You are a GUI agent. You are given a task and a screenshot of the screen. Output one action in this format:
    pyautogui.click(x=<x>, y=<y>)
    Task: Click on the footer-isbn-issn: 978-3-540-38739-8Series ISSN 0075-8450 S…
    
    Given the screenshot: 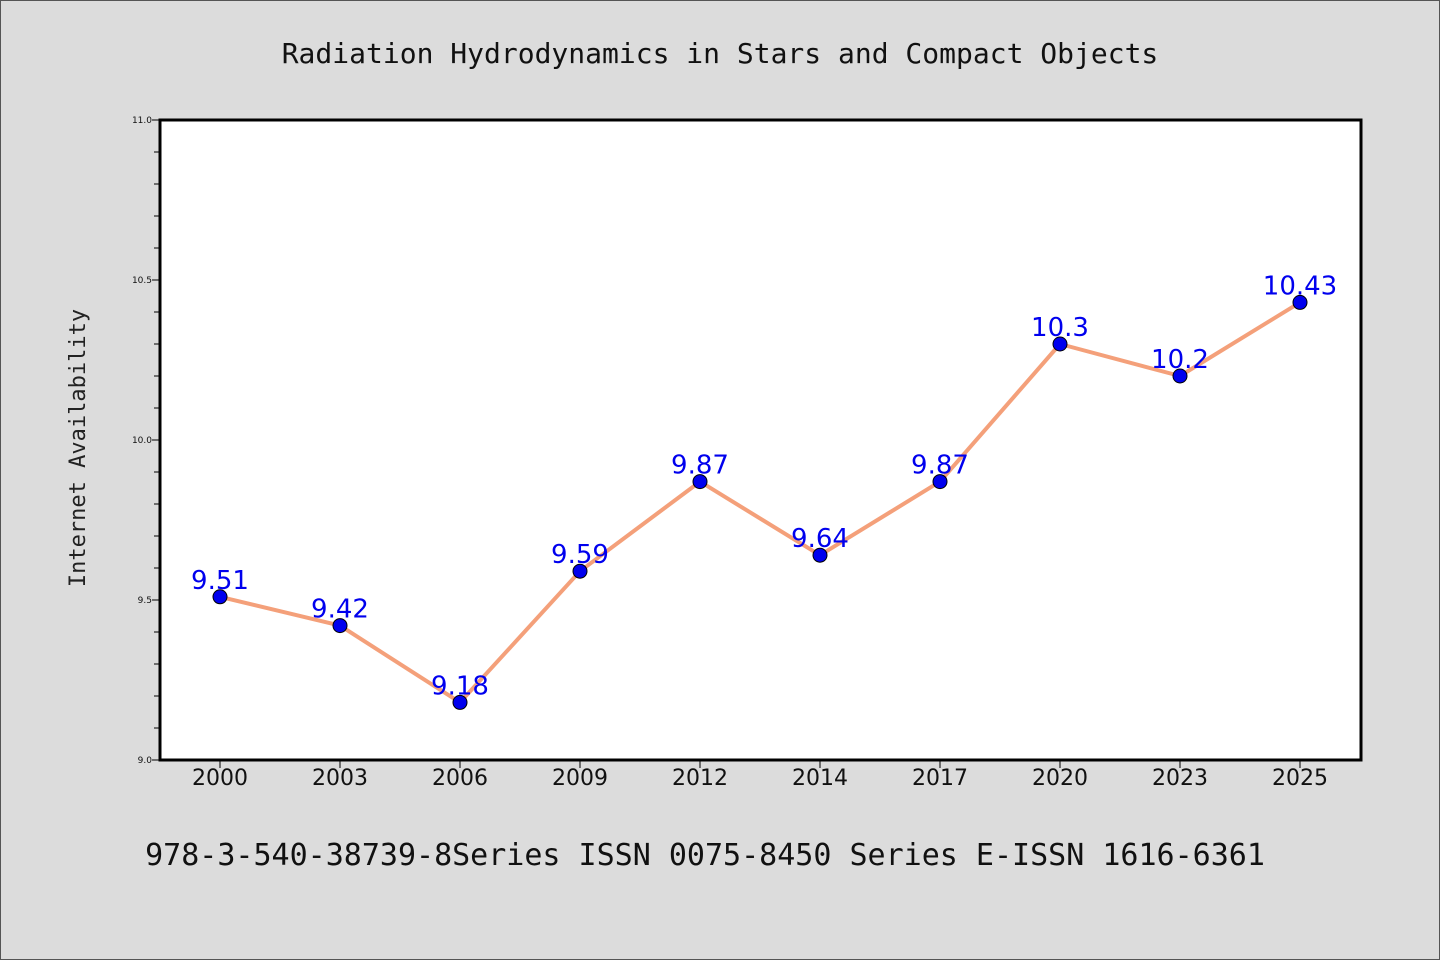 What is the action you would take?
    pyautogui.click(x=705, y=855)
    